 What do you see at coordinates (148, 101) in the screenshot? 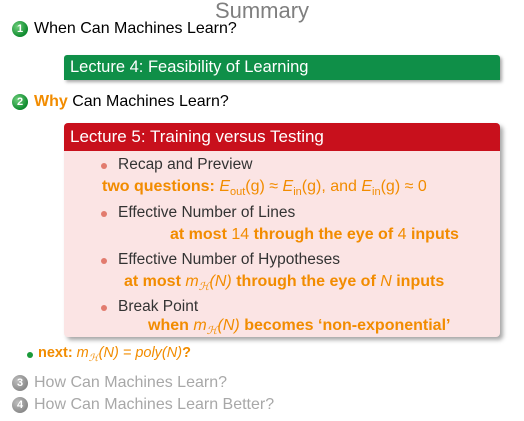
I see `question-2-text: Can Machines Learn?` at bounding box center [148, 101].